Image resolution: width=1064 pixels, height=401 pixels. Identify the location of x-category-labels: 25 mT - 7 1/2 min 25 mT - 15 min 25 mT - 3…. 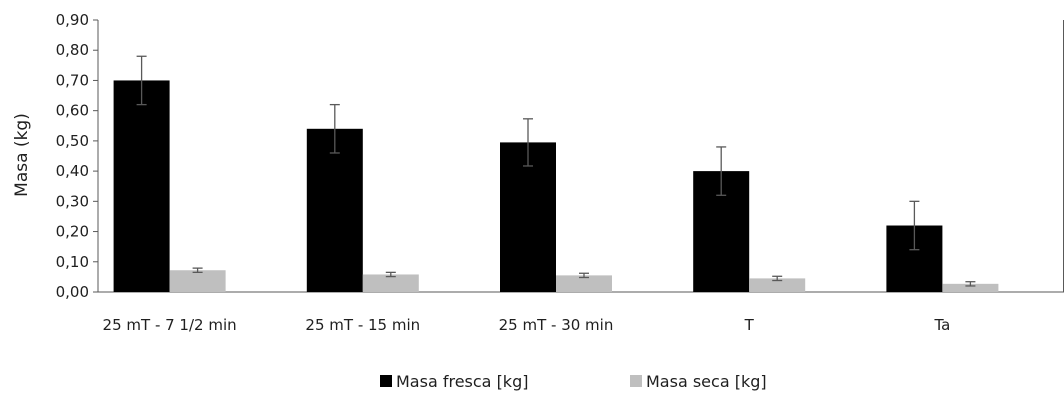
(527, 325).